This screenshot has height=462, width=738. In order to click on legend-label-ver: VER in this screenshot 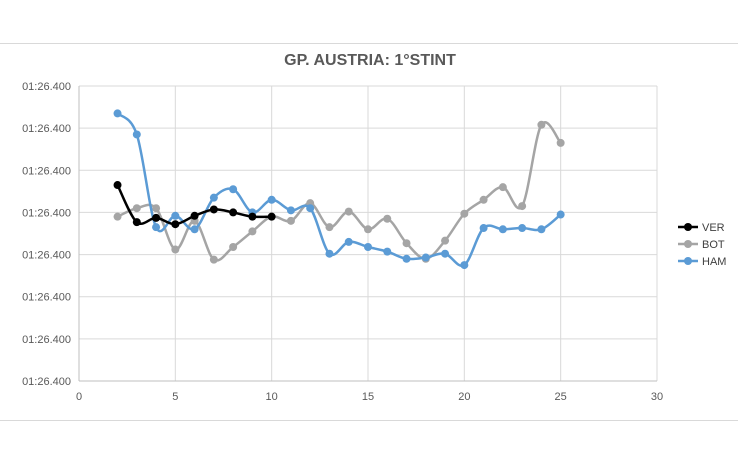, I will do `click(713, 228)`.